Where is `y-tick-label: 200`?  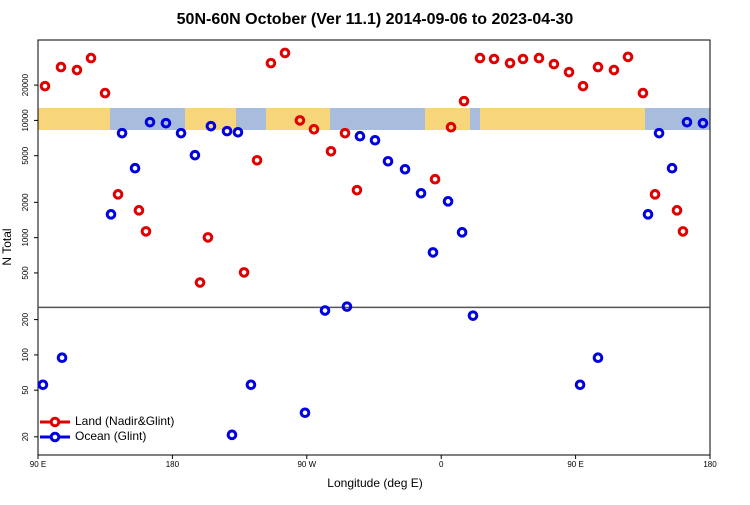
y-tick-label: 200 is located at coordinates (25, 319).